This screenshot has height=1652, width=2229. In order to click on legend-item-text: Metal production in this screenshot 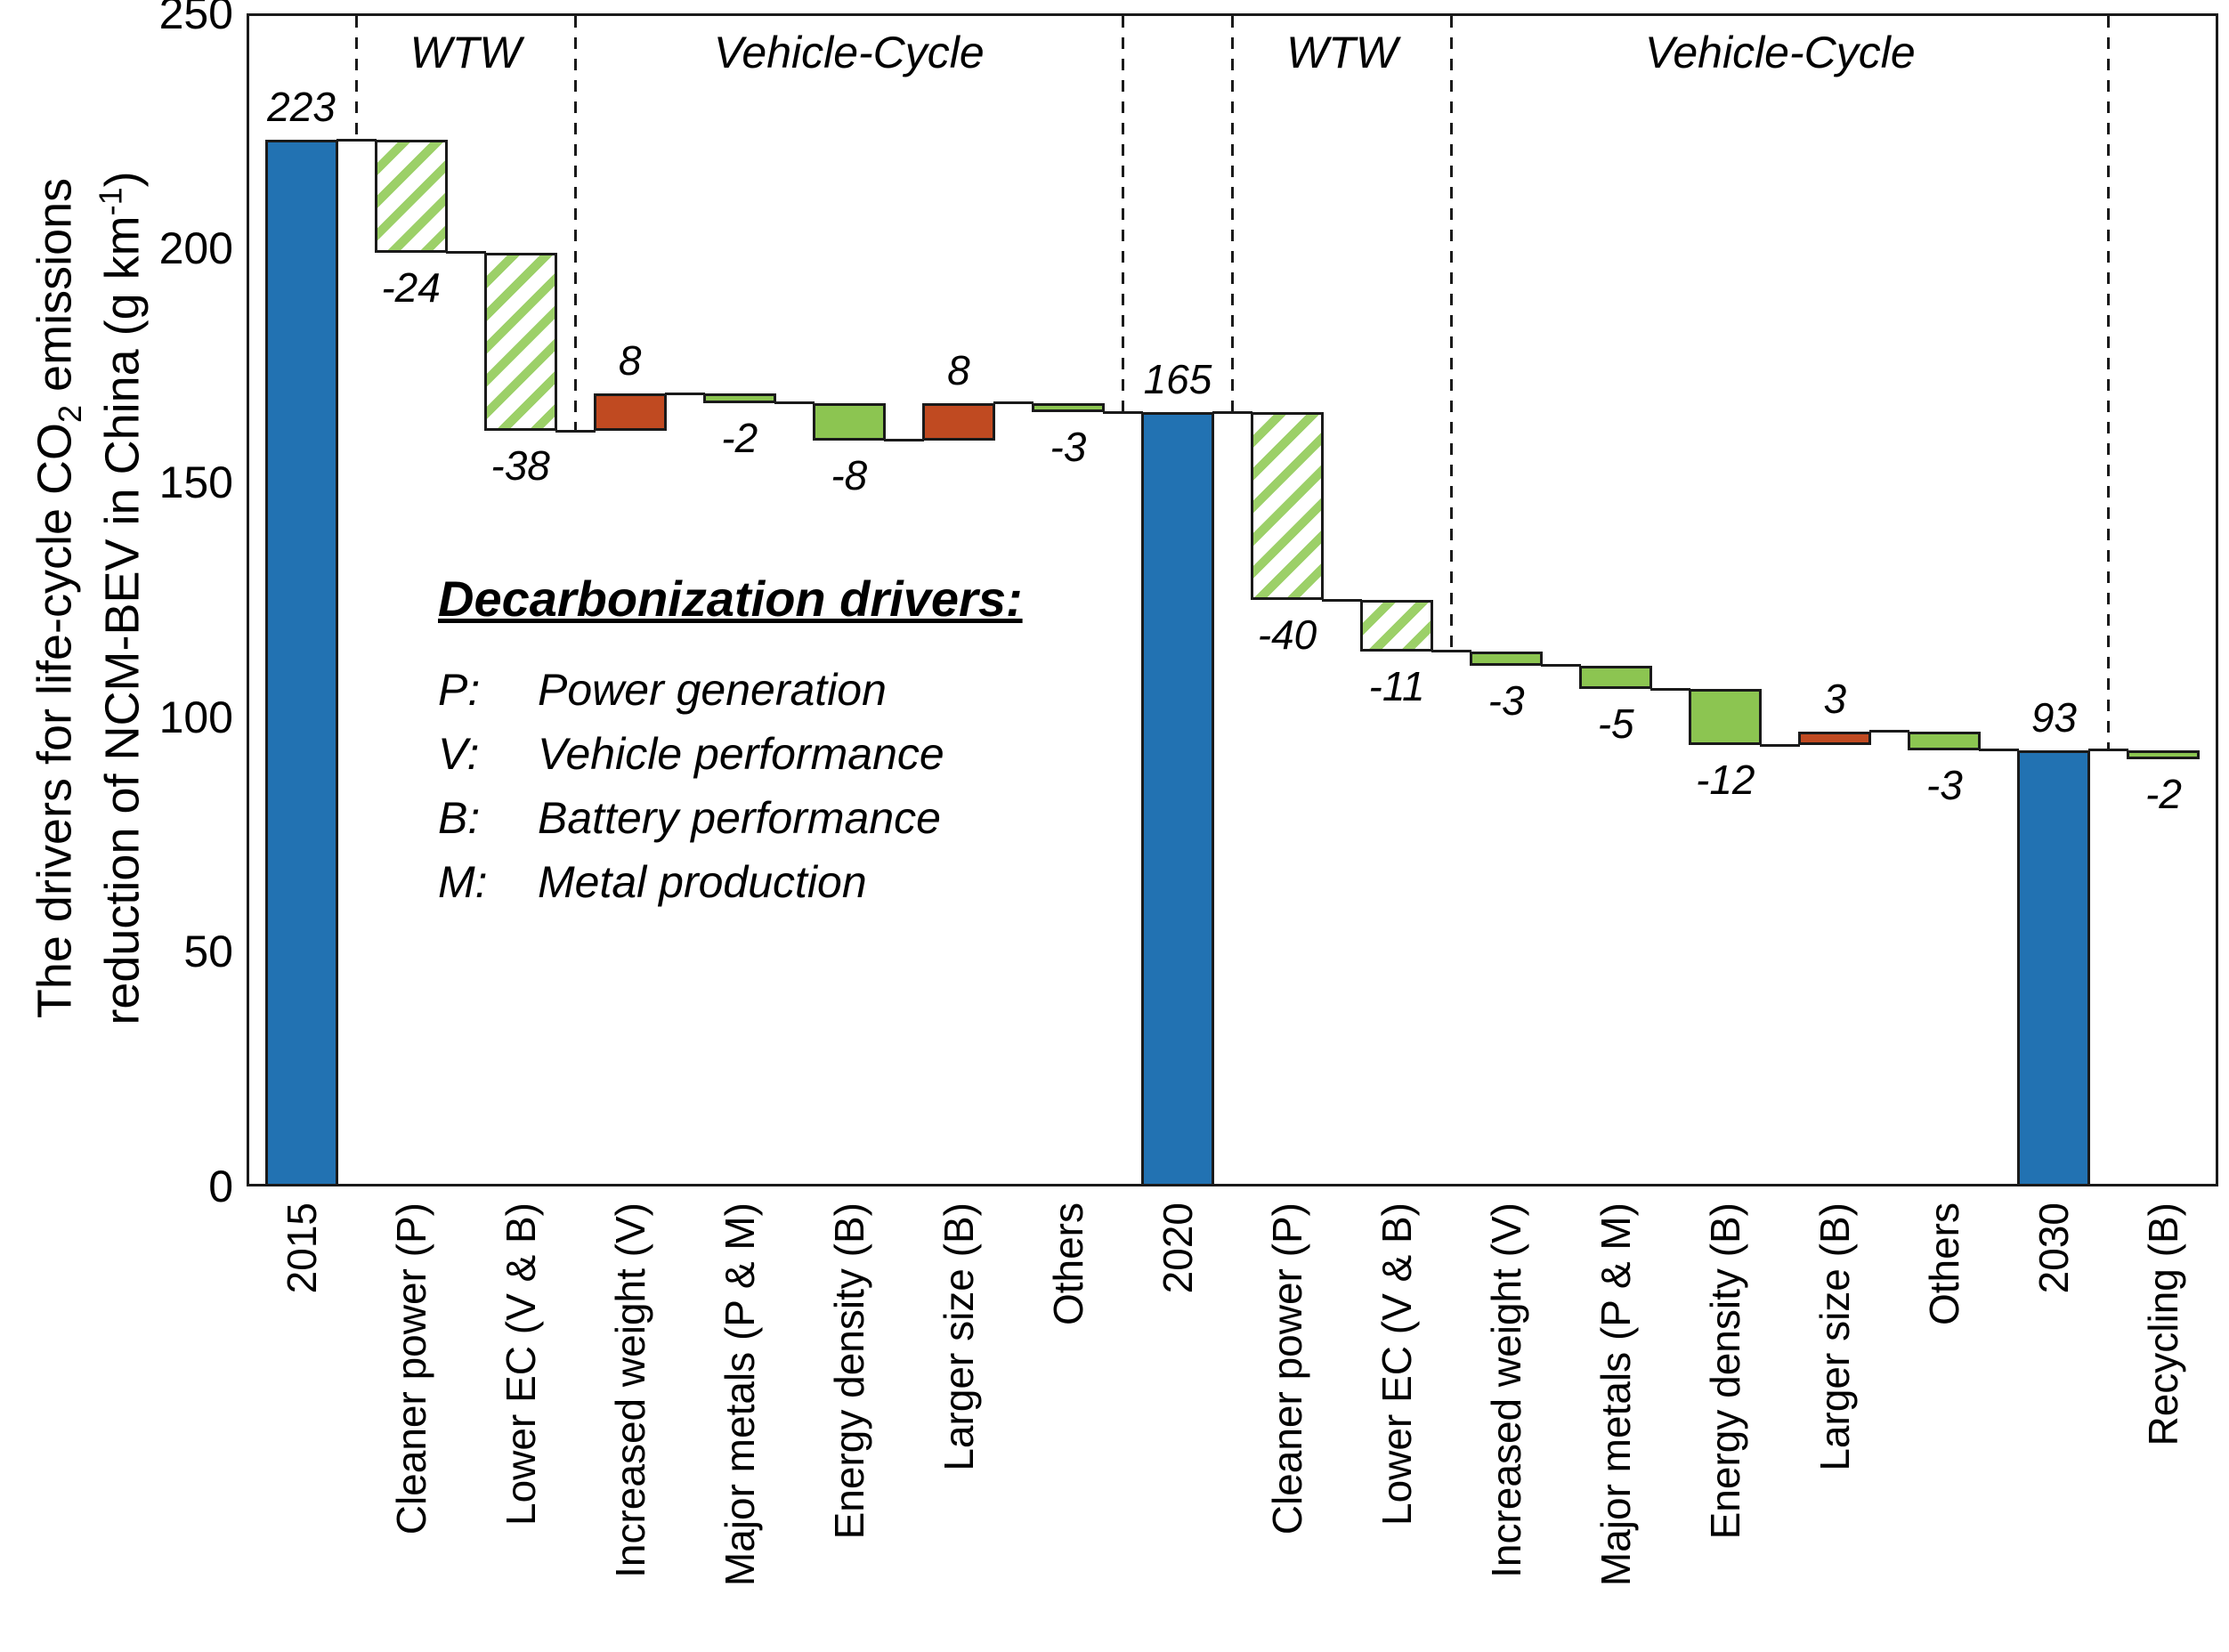, I will do `click(702, 882)`.